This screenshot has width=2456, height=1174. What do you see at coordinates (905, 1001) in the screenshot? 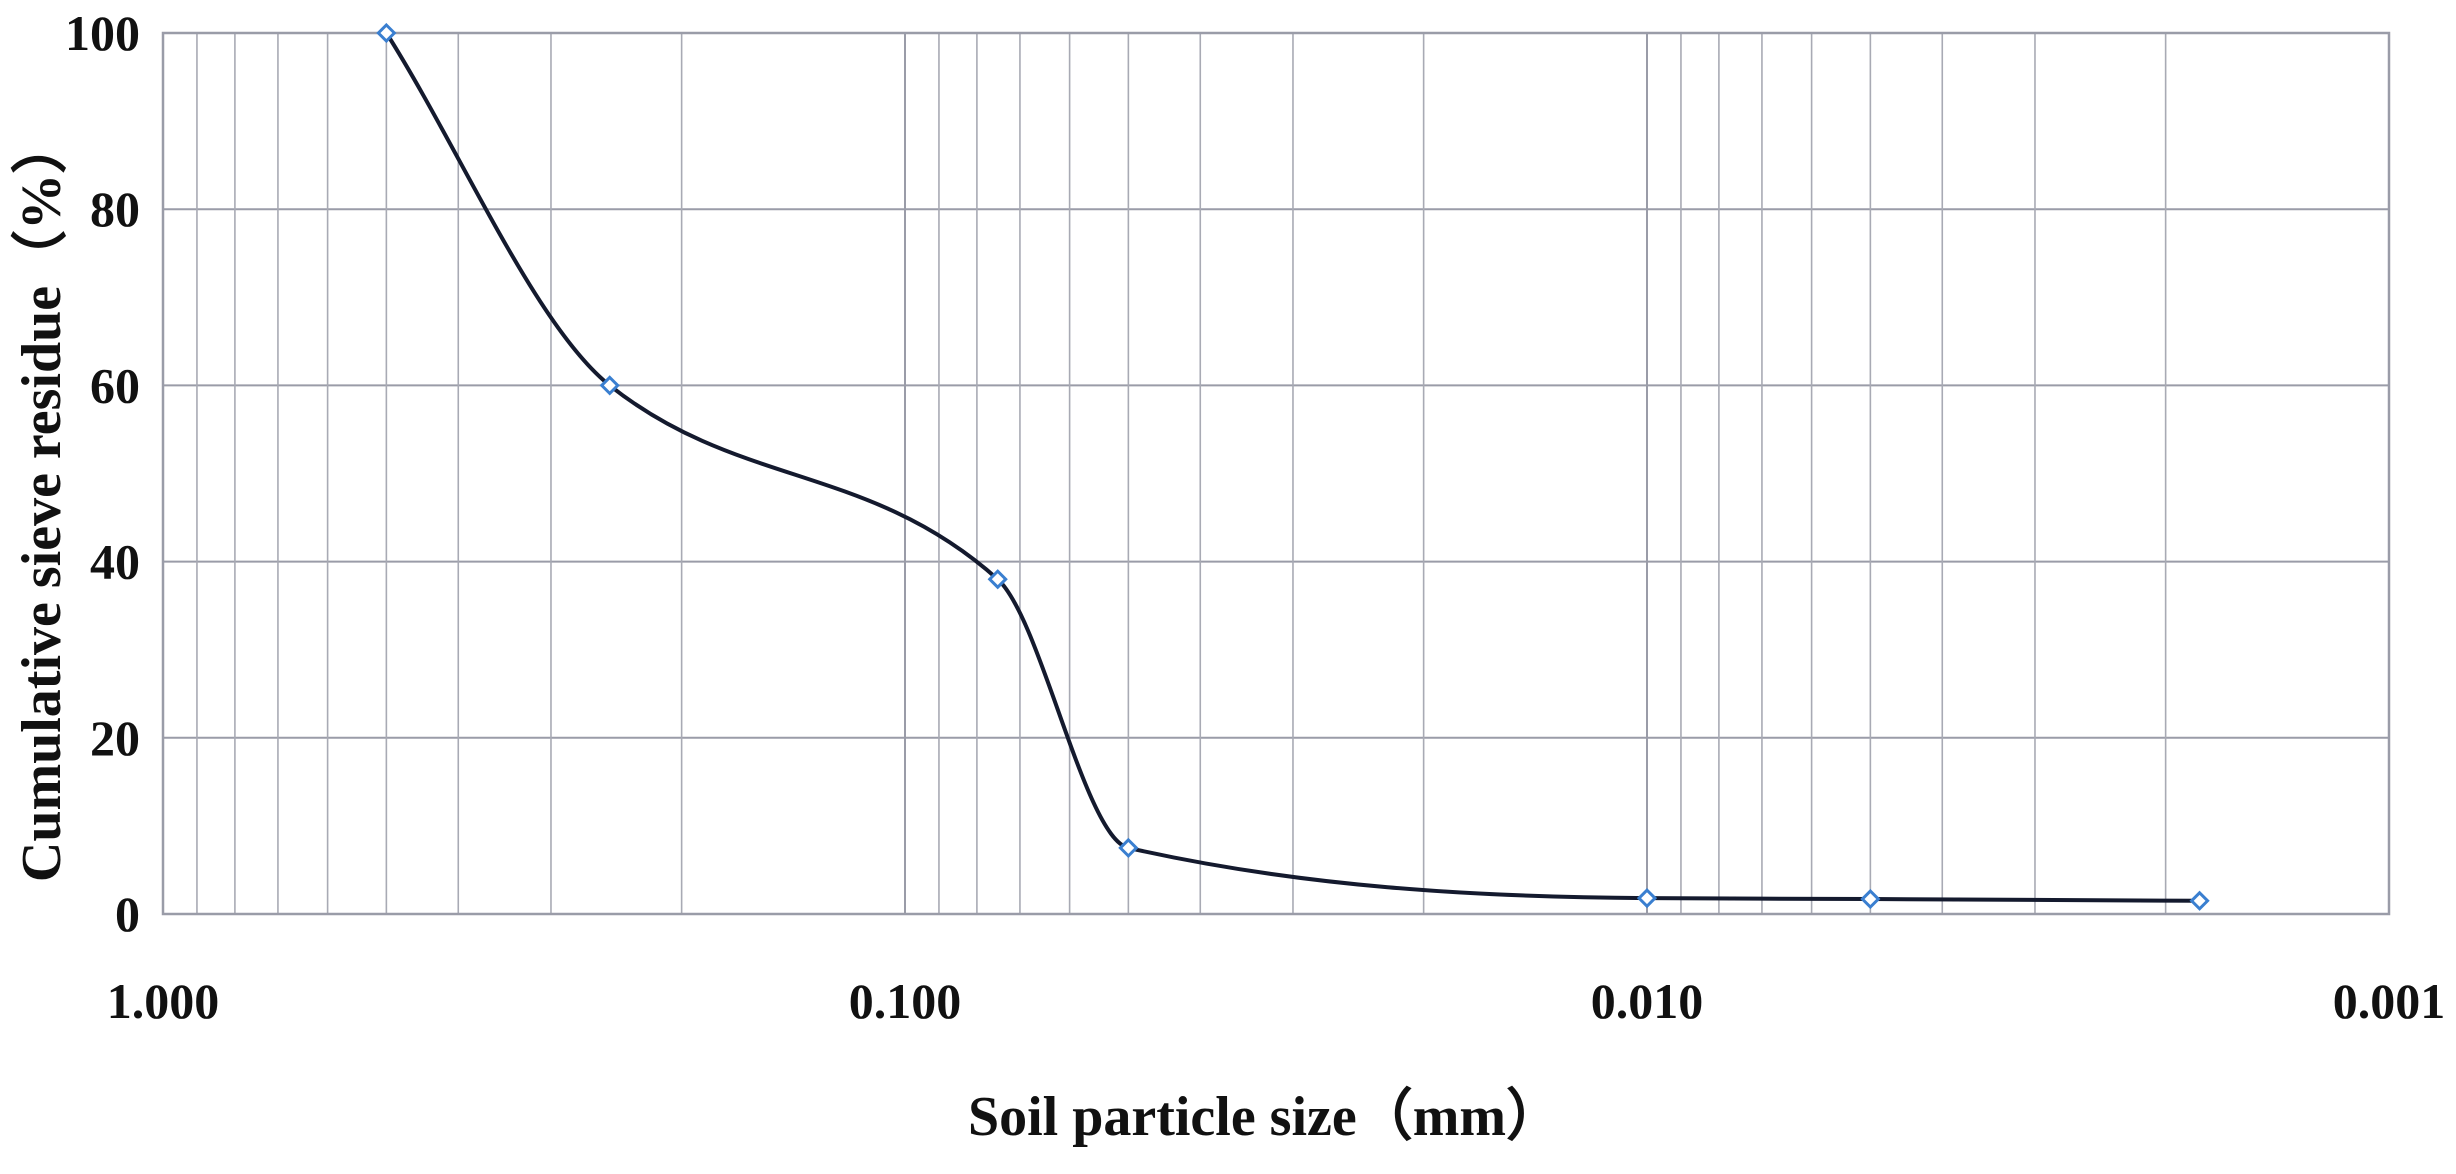
I see `x-tick-label: 0.100` at bounding box center [905, 1001].